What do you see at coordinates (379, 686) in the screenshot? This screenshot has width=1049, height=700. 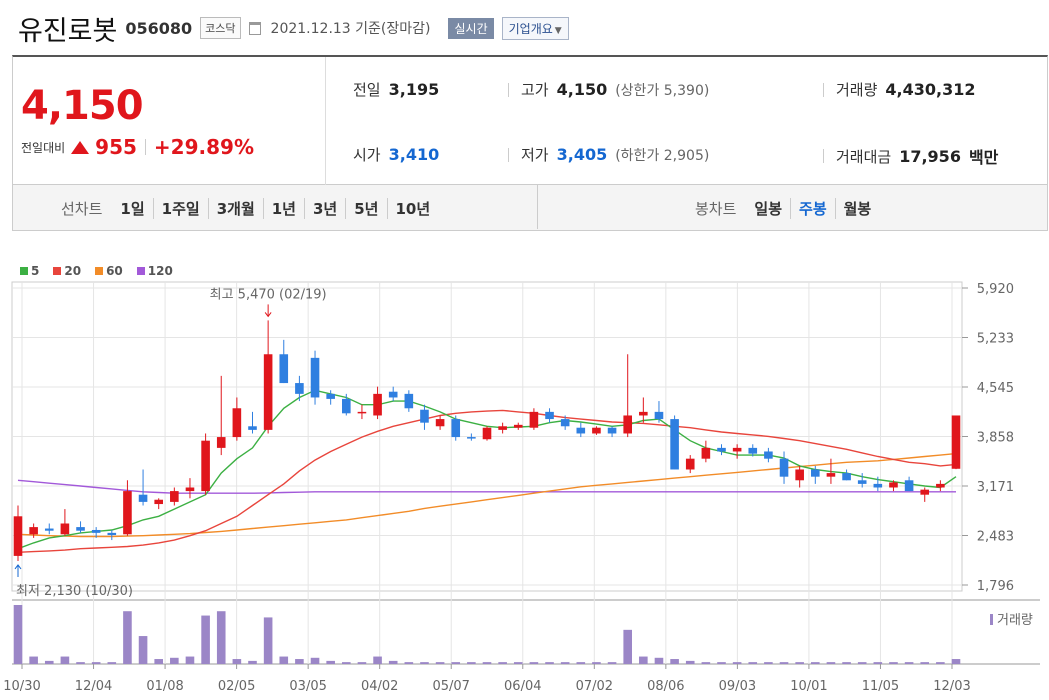 I see `x-tick-label: 04/02` at bounding box center [379, 686].